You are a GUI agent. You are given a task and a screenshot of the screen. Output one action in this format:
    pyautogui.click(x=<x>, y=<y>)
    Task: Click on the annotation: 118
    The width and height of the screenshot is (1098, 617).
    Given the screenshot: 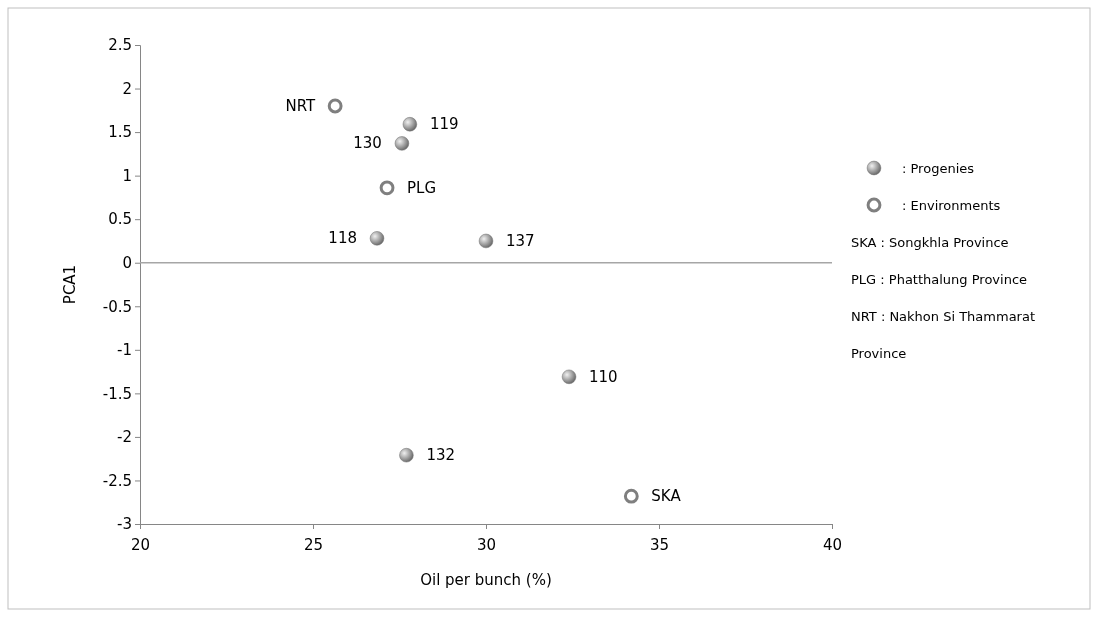 What is the action you would take?
    pyautogui.click(x=343, y=238)
    